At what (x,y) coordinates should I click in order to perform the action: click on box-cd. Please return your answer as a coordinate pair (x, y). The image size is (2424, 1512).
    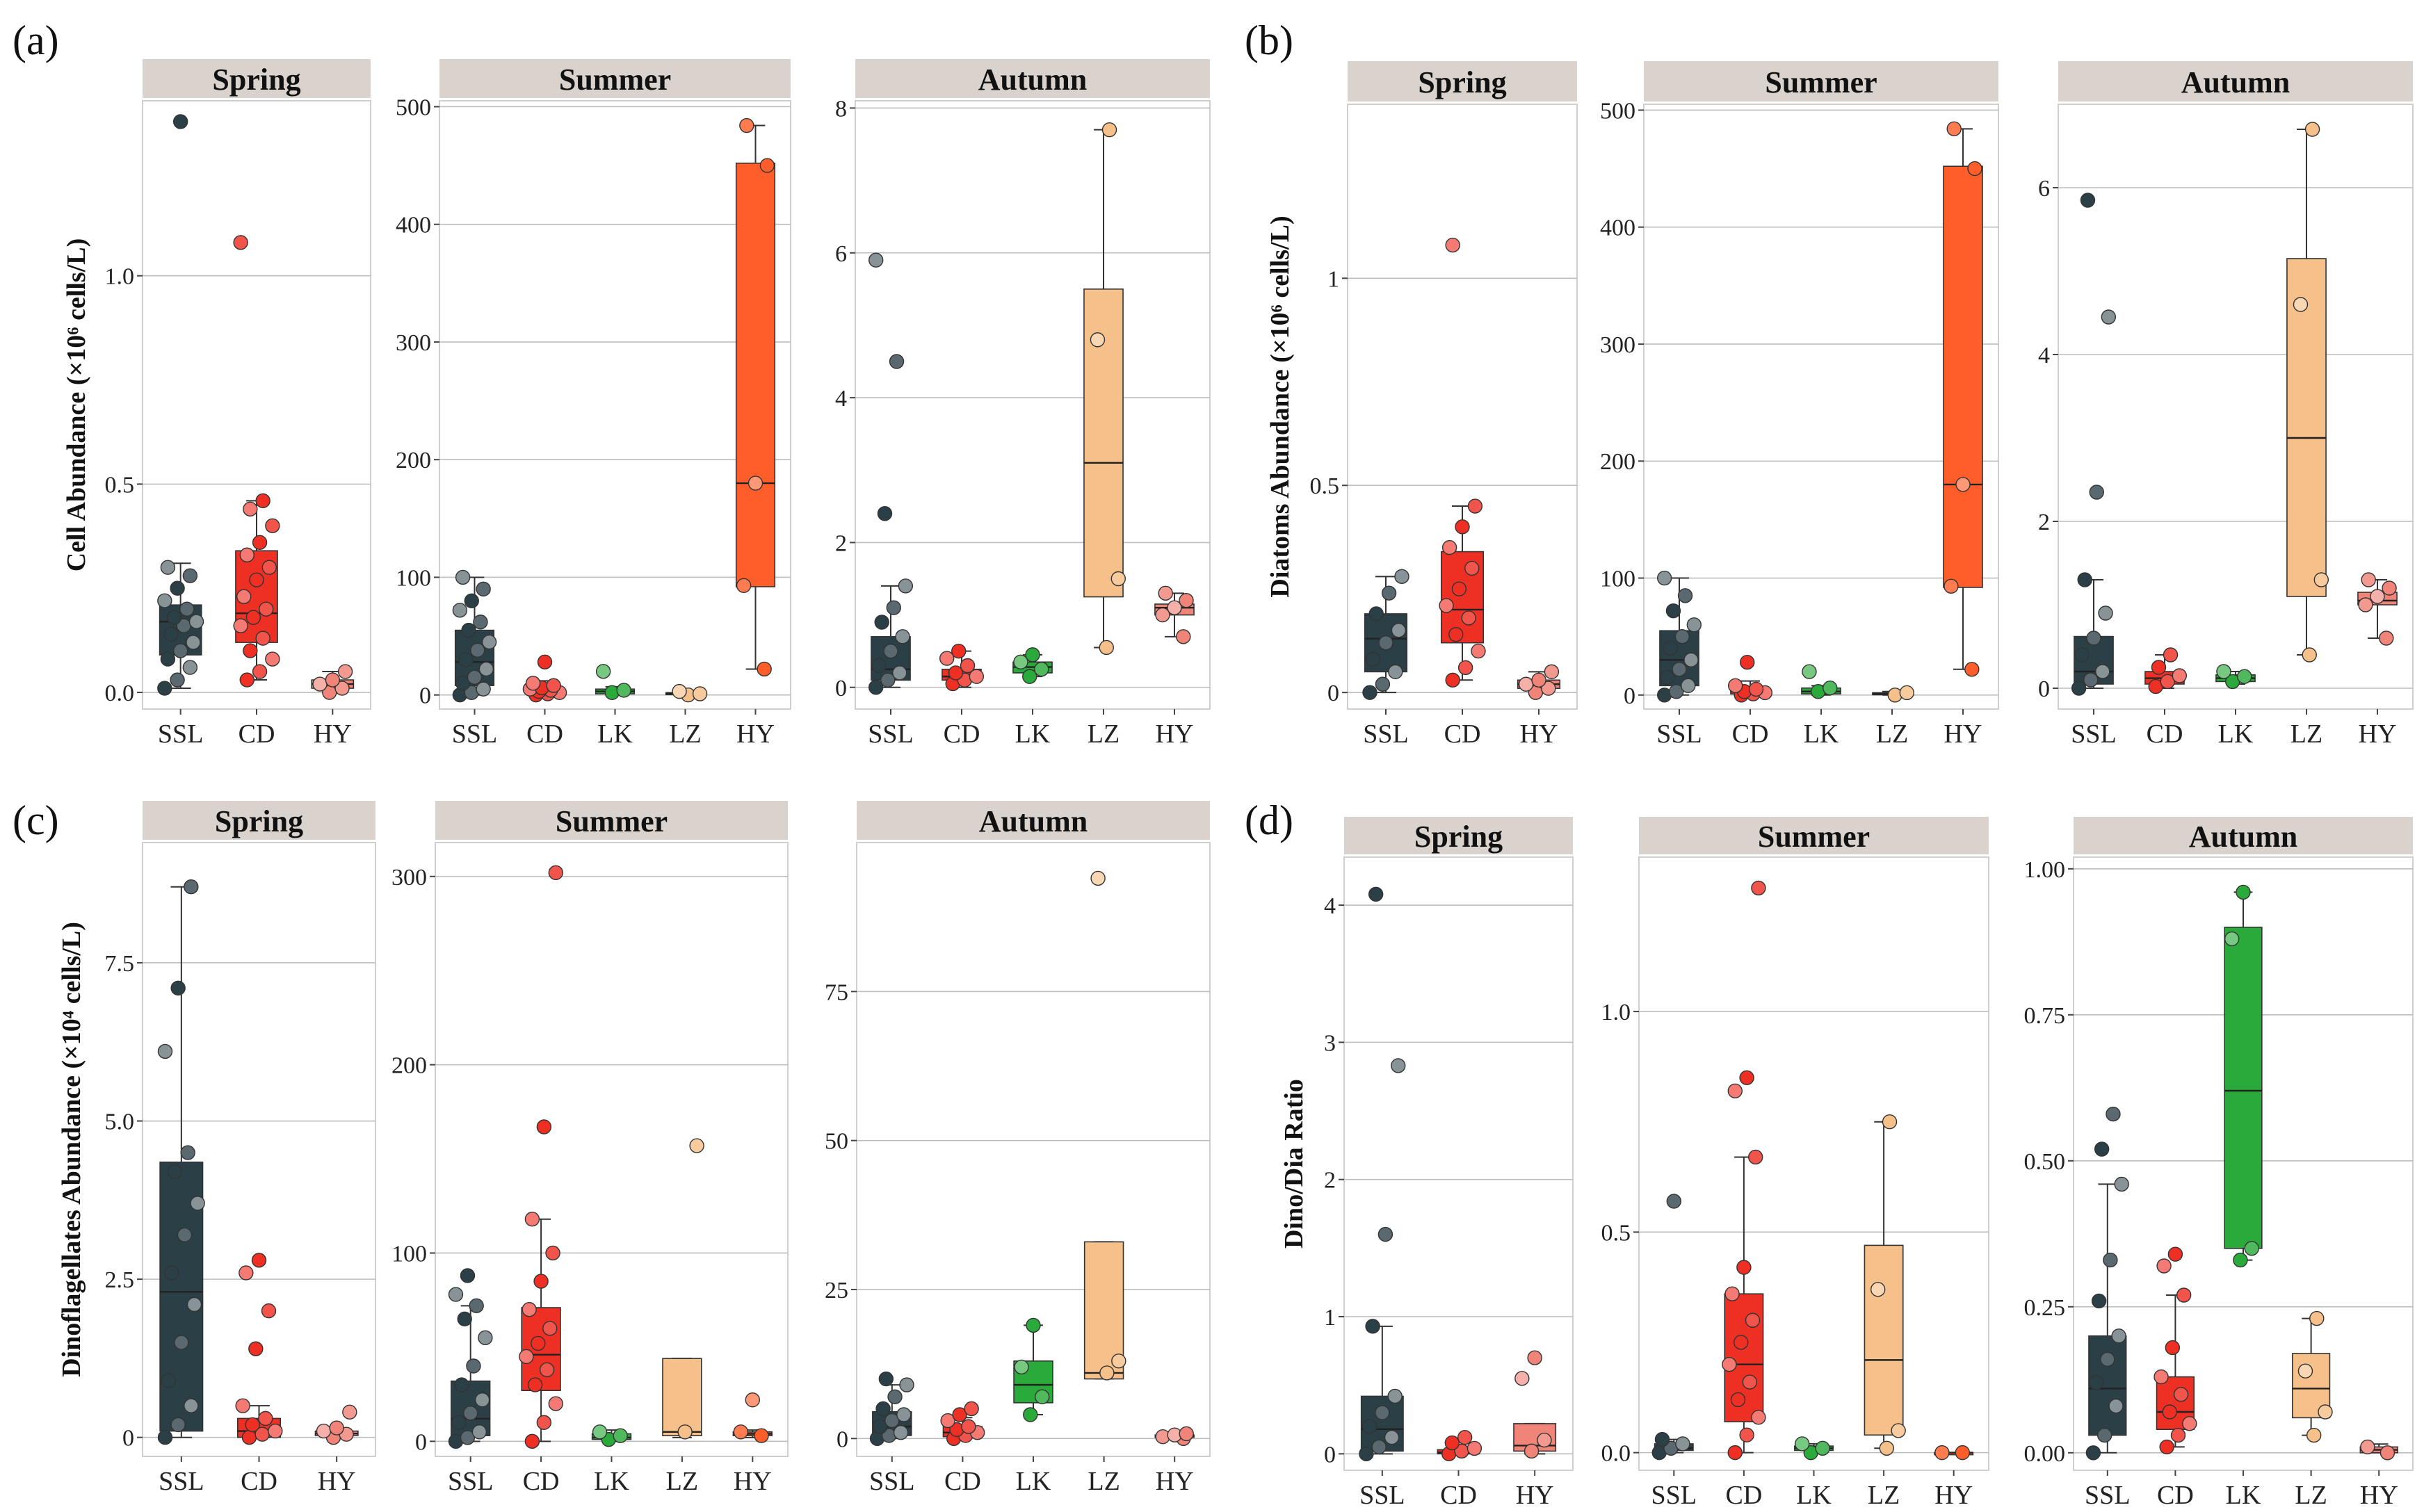
    Looking at the image, I should click on (544, 678).